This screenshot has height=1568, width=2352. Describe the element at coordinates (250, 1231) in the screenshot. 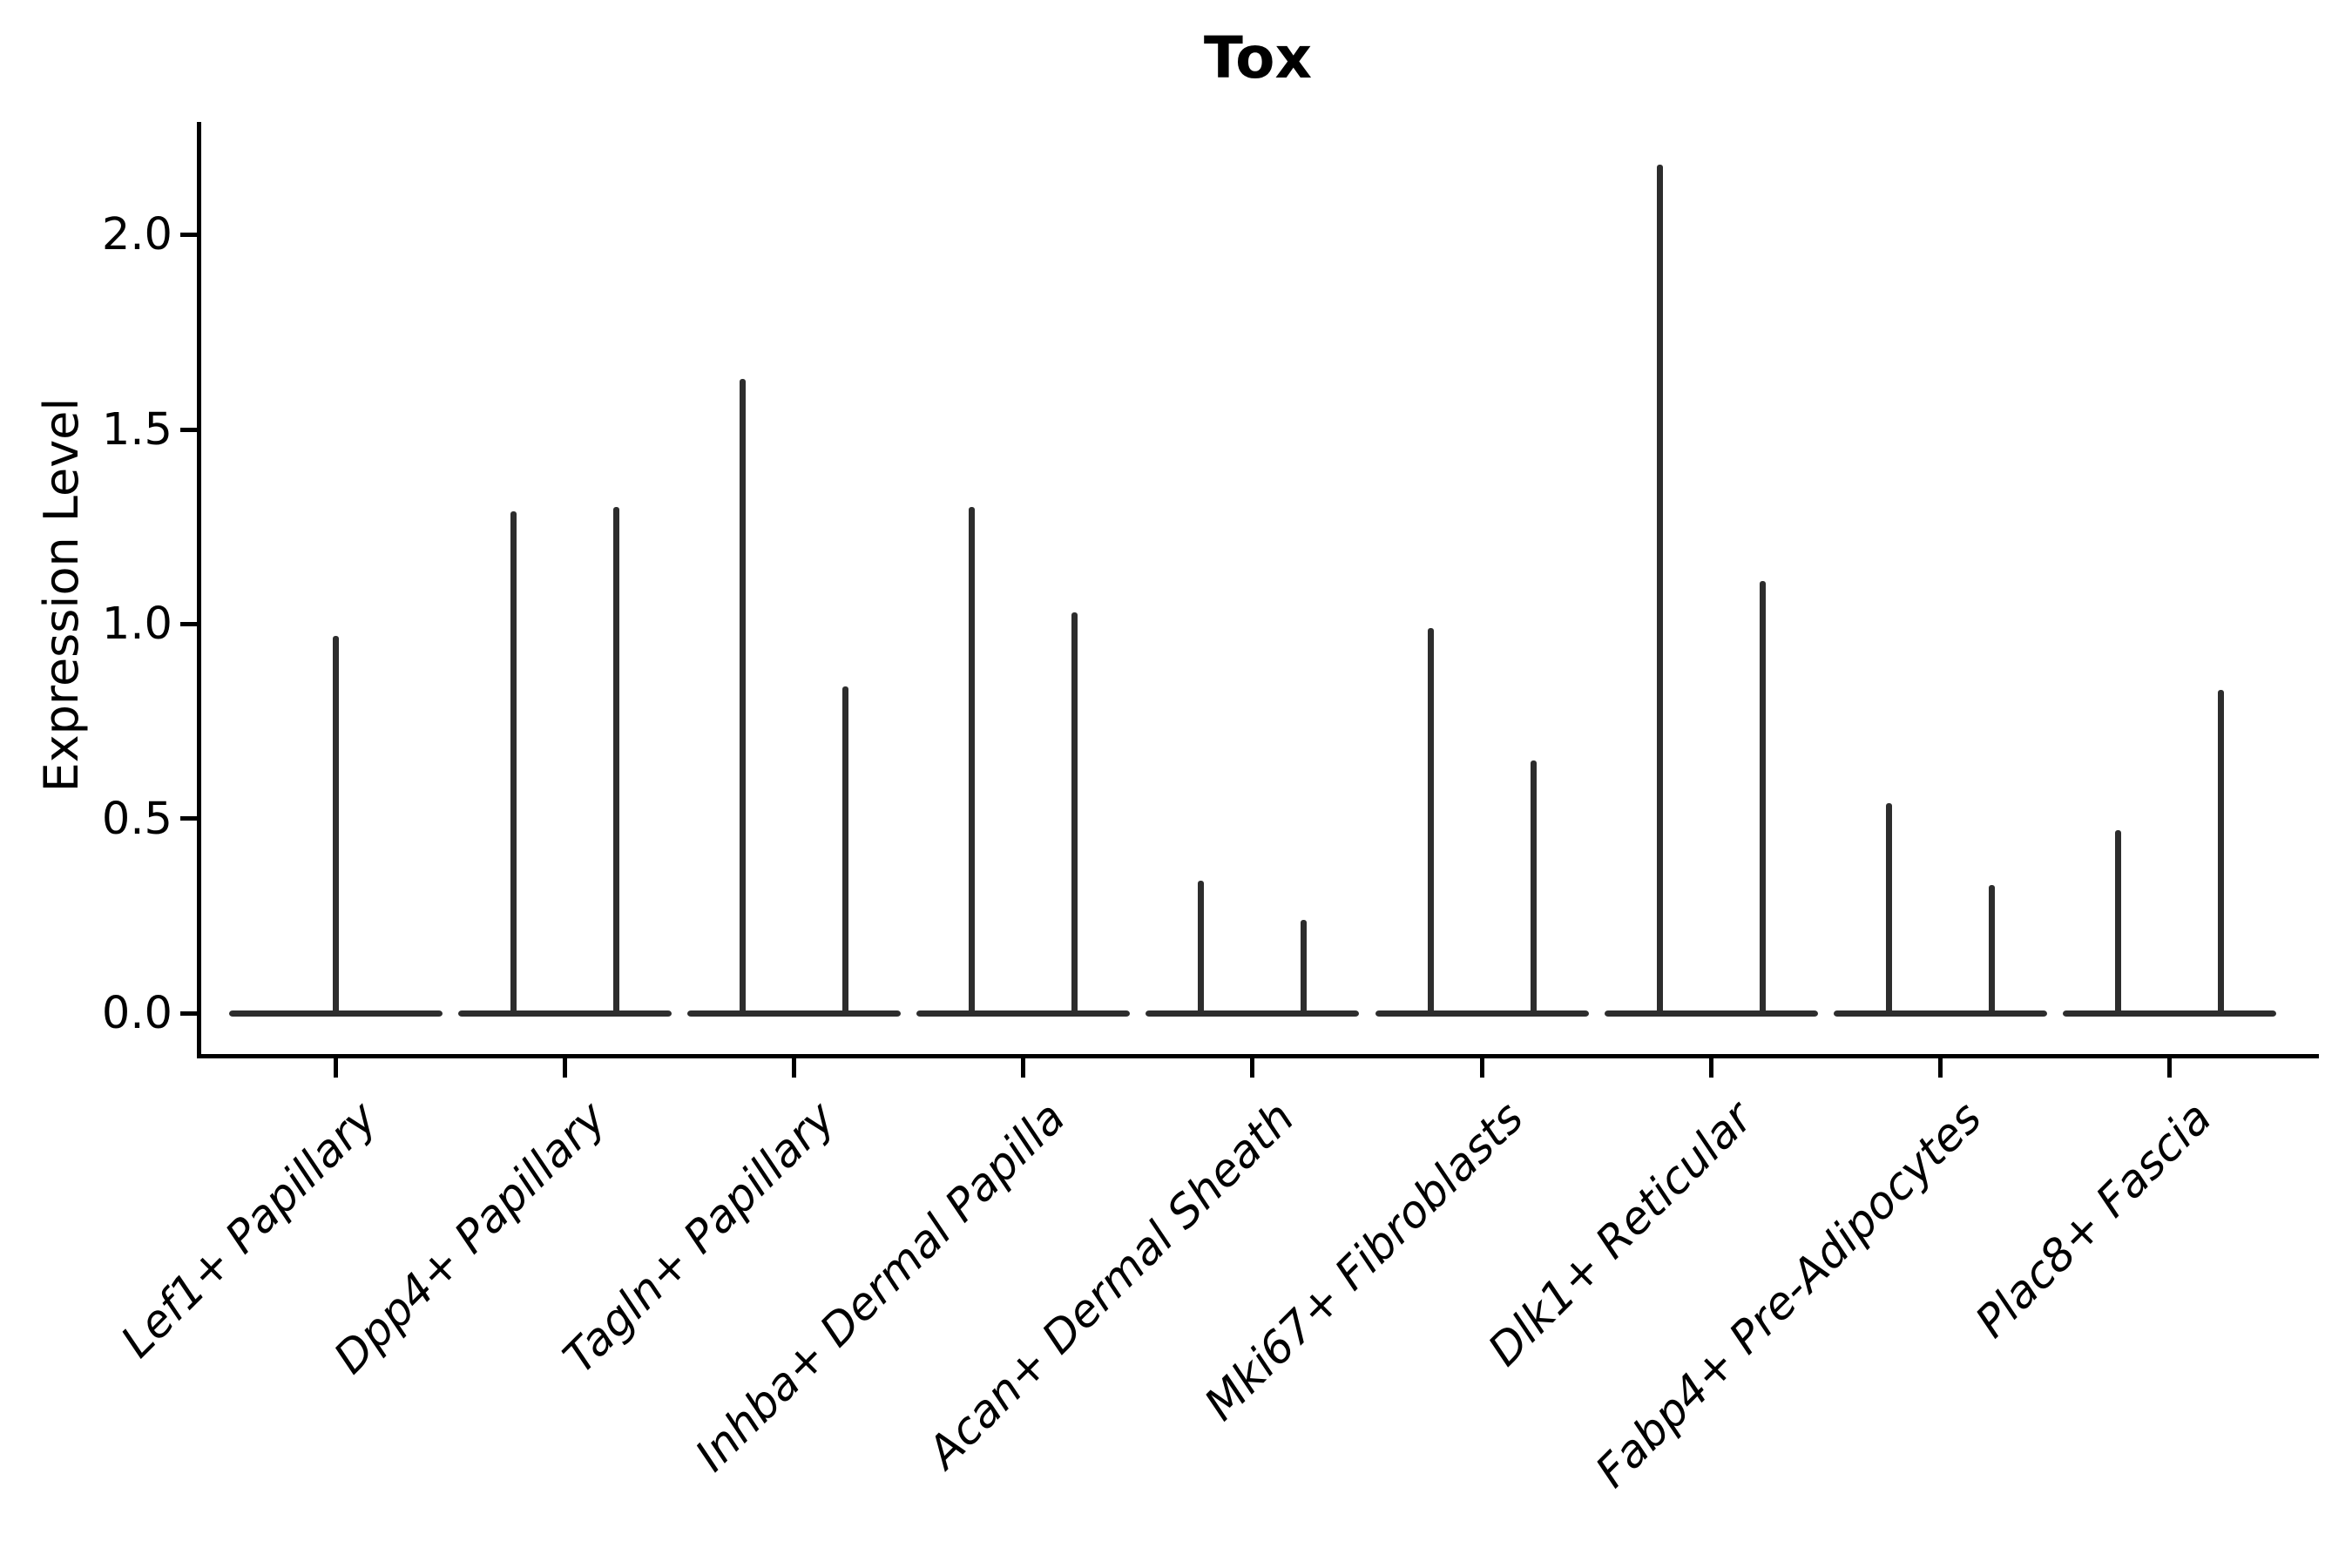

I see `x-label-lef1-papillary: Lef1+ Papillary` at that location.